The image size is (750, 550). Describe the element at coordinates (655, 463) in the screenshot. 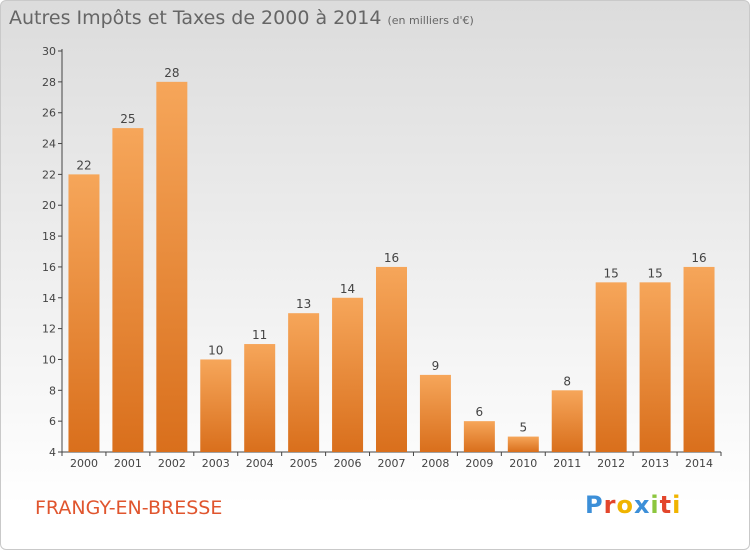

I see `x-tick-label: 2013` at that location.